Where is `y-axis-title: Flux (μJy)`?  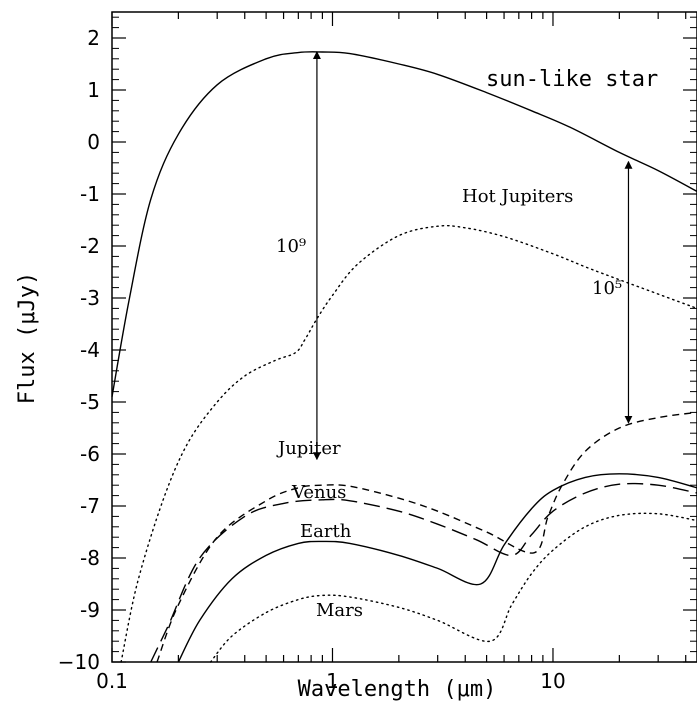
y-axis-title: Flux (μJy) is located at coordinates (27, 338).